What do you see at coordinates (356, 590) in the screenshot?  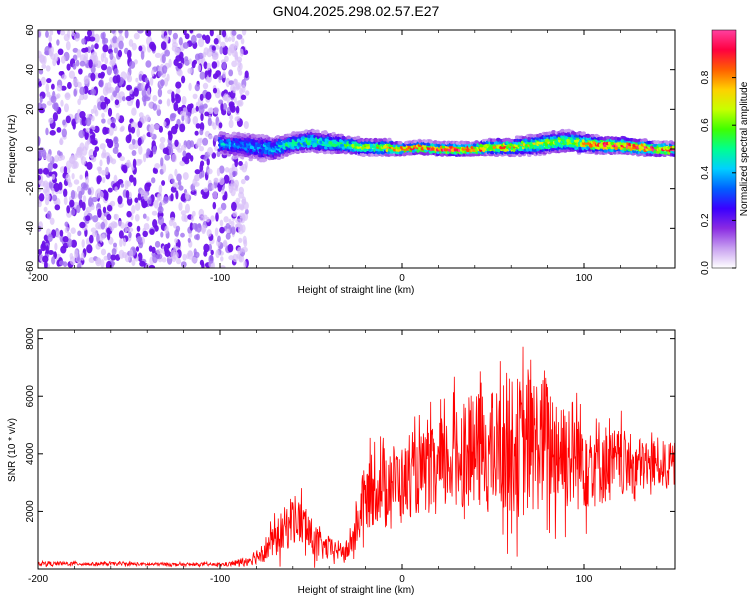 I see `snr-xlabel: Height of straight line (km)` at bounding box center [356, 590].